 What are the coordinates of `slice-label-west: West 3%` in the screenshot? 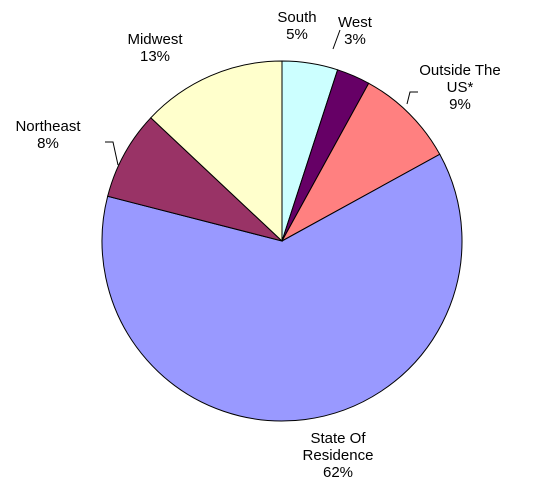 It's located at (355, 31).